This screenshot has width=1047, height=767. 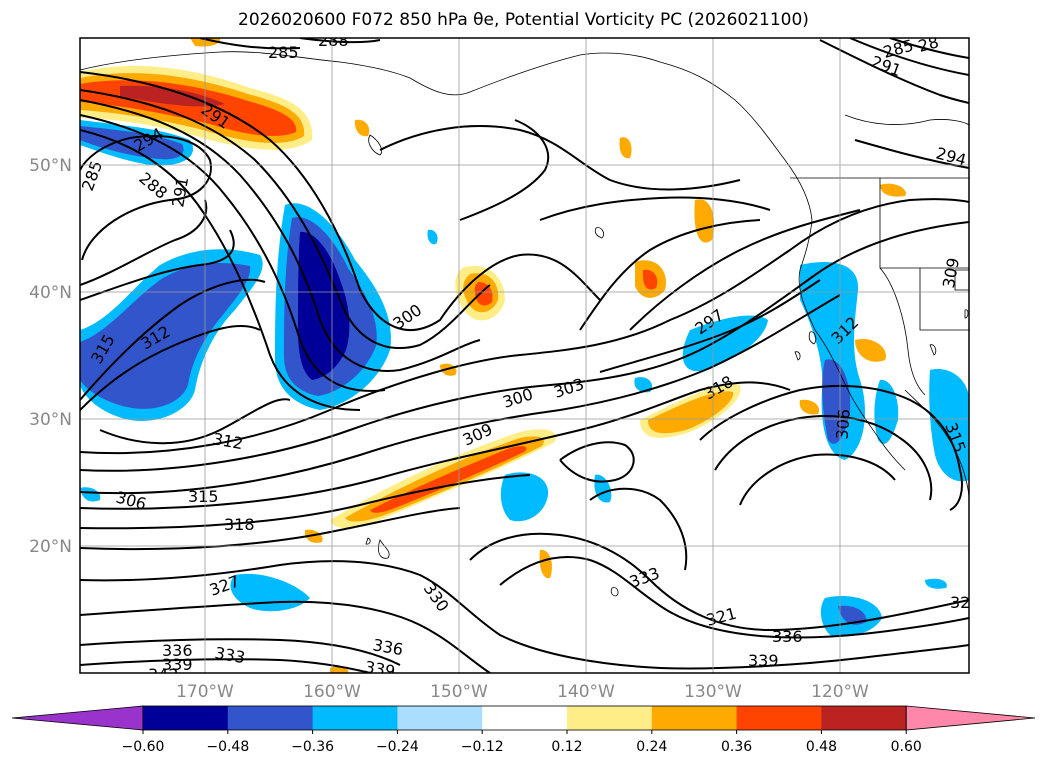 I want to click on colorbar-extend-low, so click(x=77, y=718).